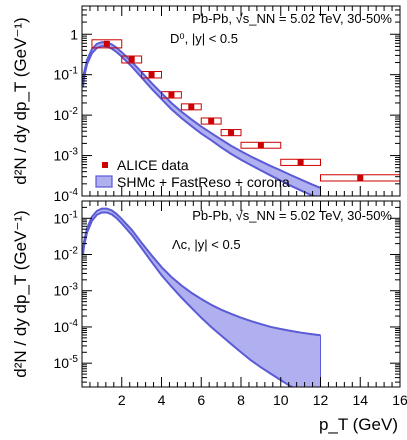 The height and width of the screenshot is (440, 407). I want to click on bottom-y-axis-title: d²N / dy dp_T (GeV⁻¹), so click(20, 293).